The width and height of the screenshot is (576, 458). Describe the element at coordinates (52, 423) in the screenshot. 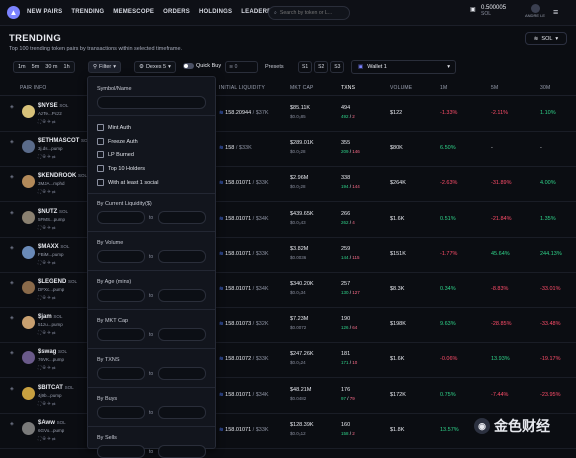

I see `token-name: $Aww SOL` at that location.